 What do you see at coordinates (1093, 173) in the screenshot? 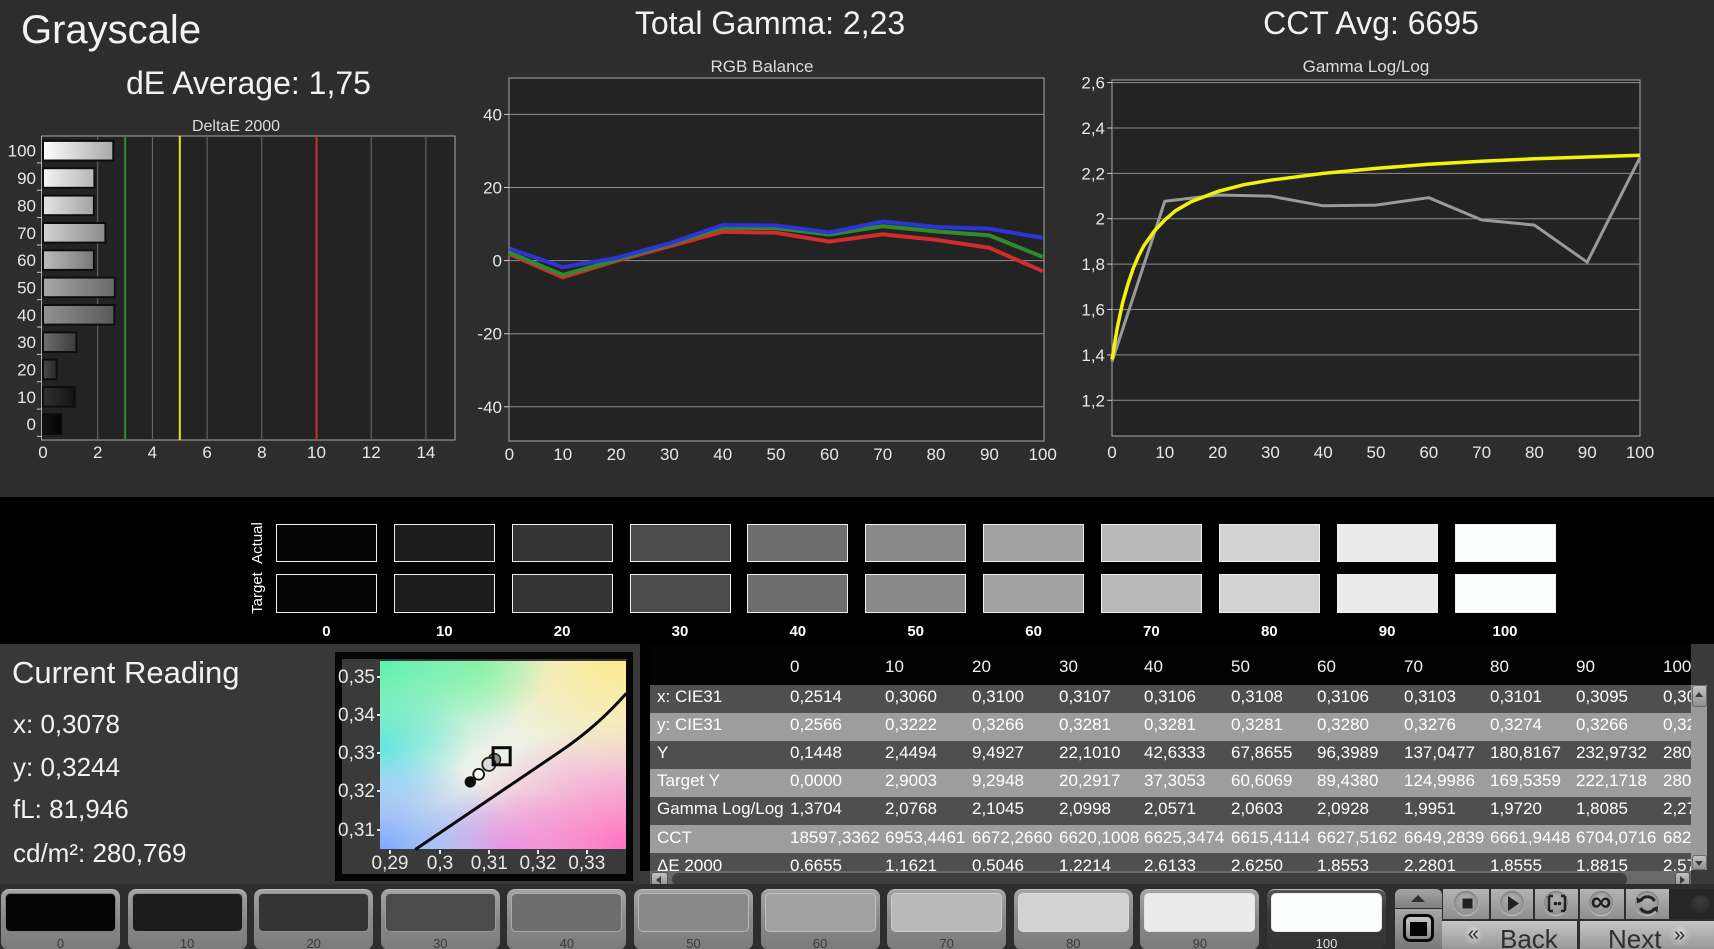
I see `svg-text: 2,2` at bounding box center [1093, 173].